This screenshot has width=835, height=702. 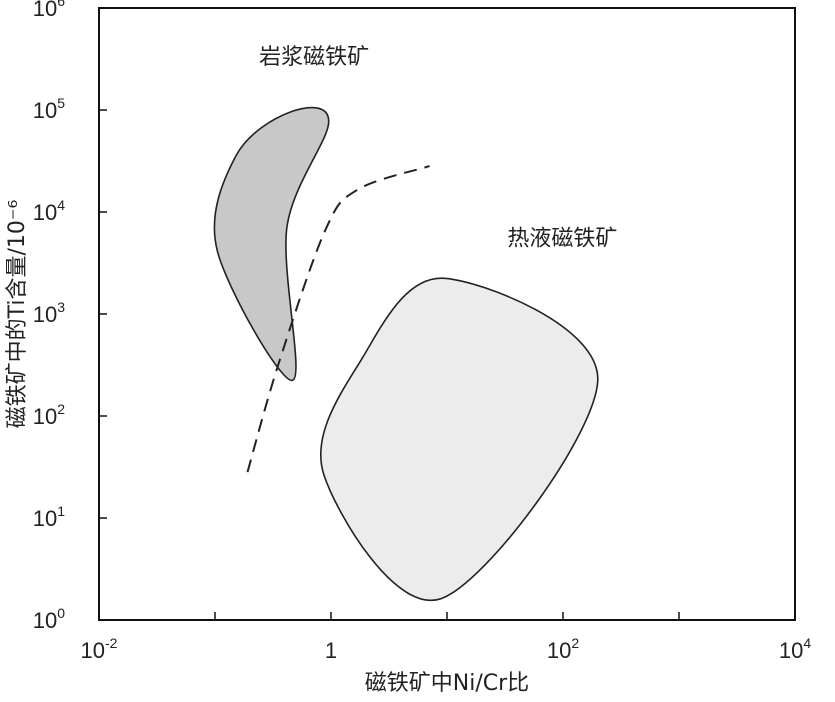 I want to click on region-1-label: 岩浆磁铁矿, so click(x=314, y=57).